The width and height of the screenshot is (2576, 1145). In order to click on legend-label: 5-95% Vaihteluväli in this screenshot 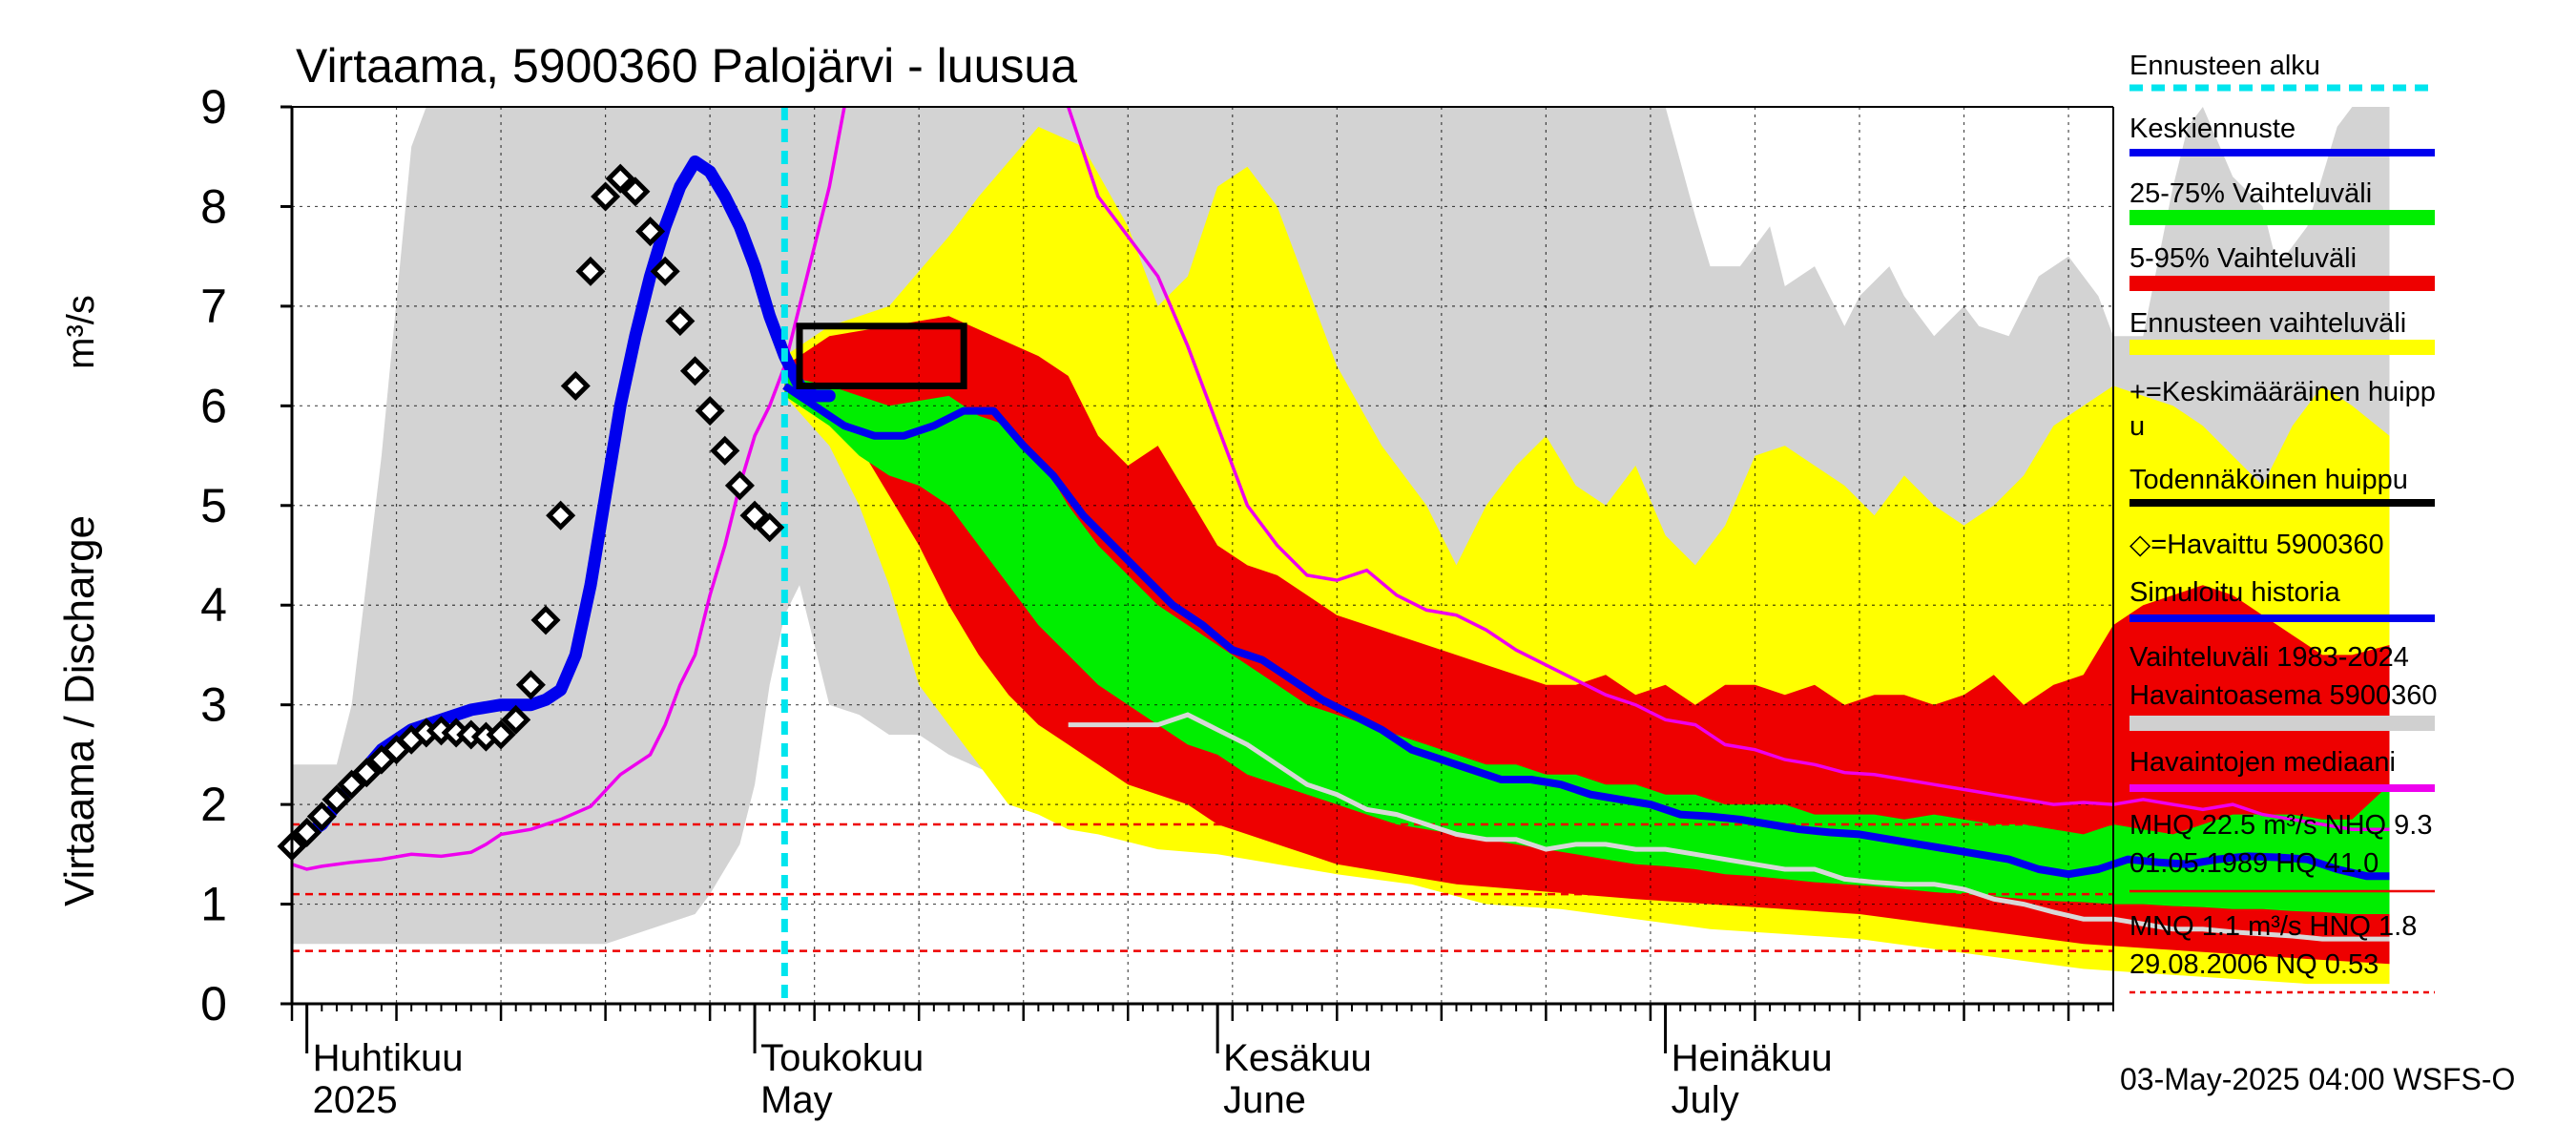, I will do `click(2243, 258)`.